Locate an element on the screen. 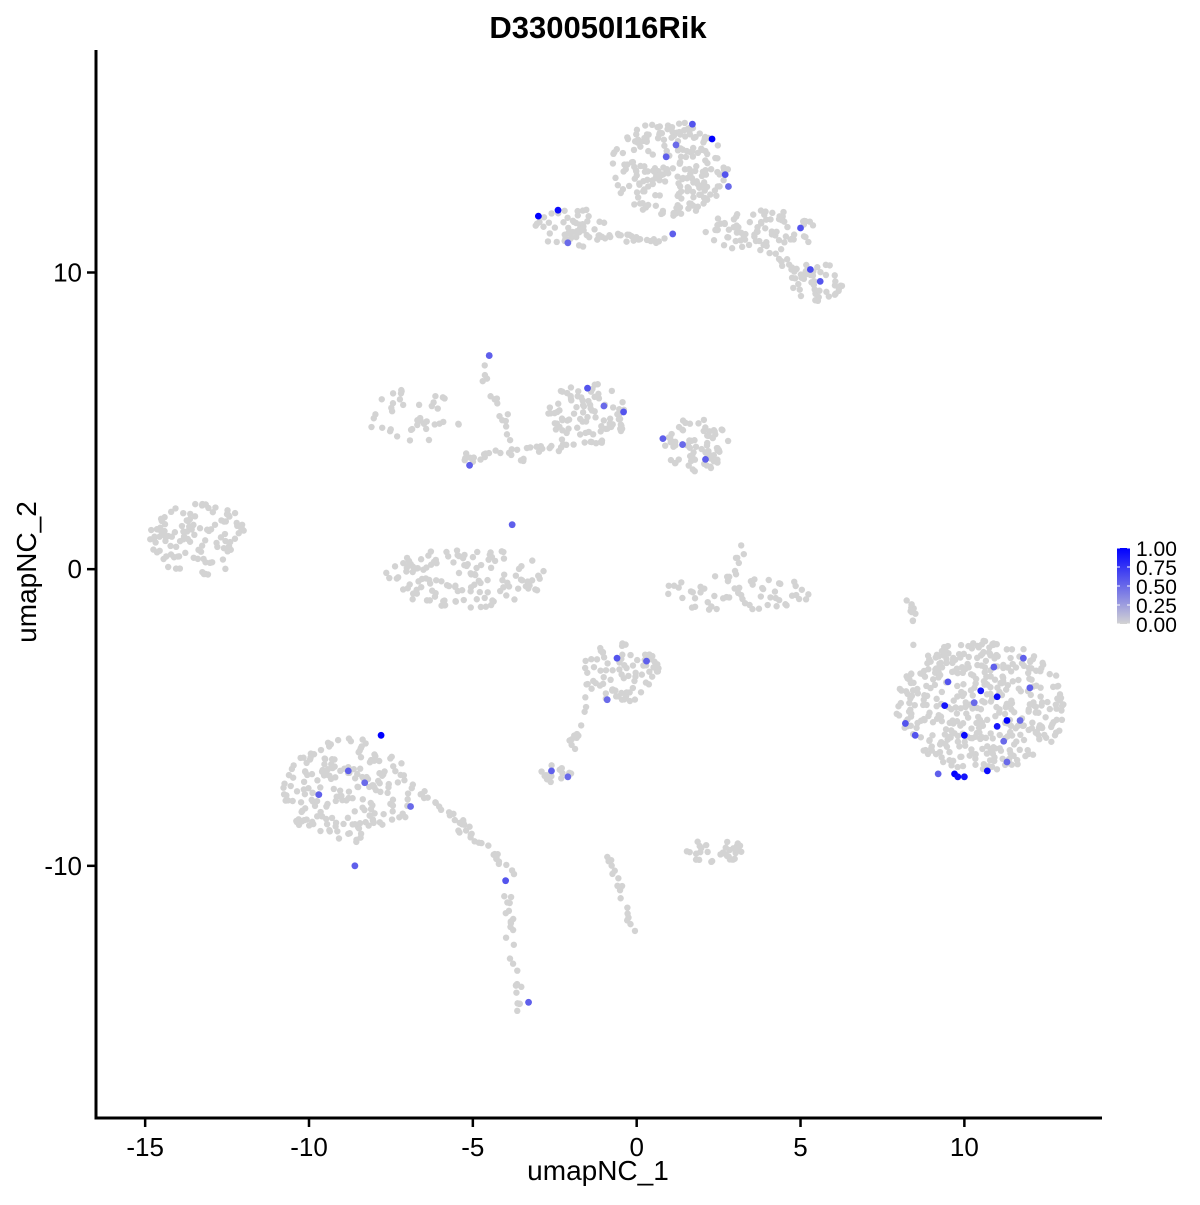 Image resolution: width=1200 pixels, height=1205 pixels. colorbar-label: 1.00 is located at coordinates (1156, 549).